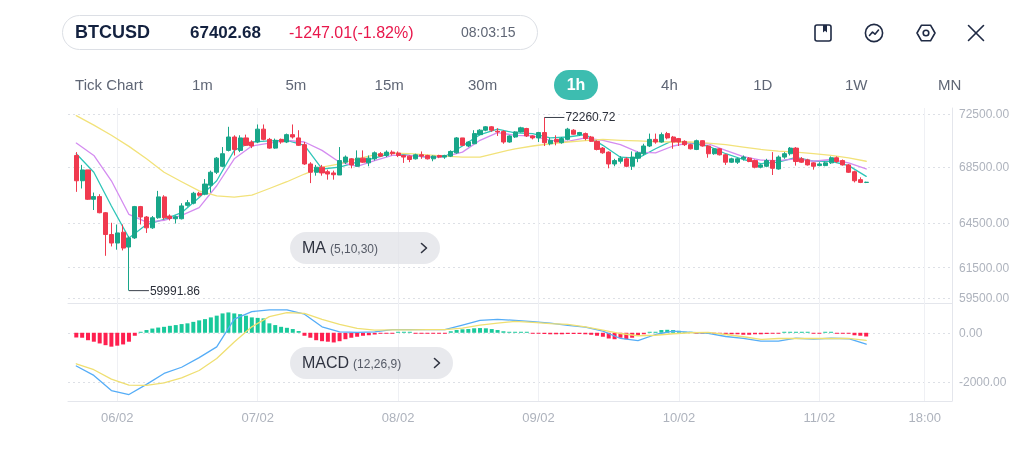 The height and width of the screenshot is (471, 1024). I want to click on x-tick-label: 07/02, so click(257, 417).